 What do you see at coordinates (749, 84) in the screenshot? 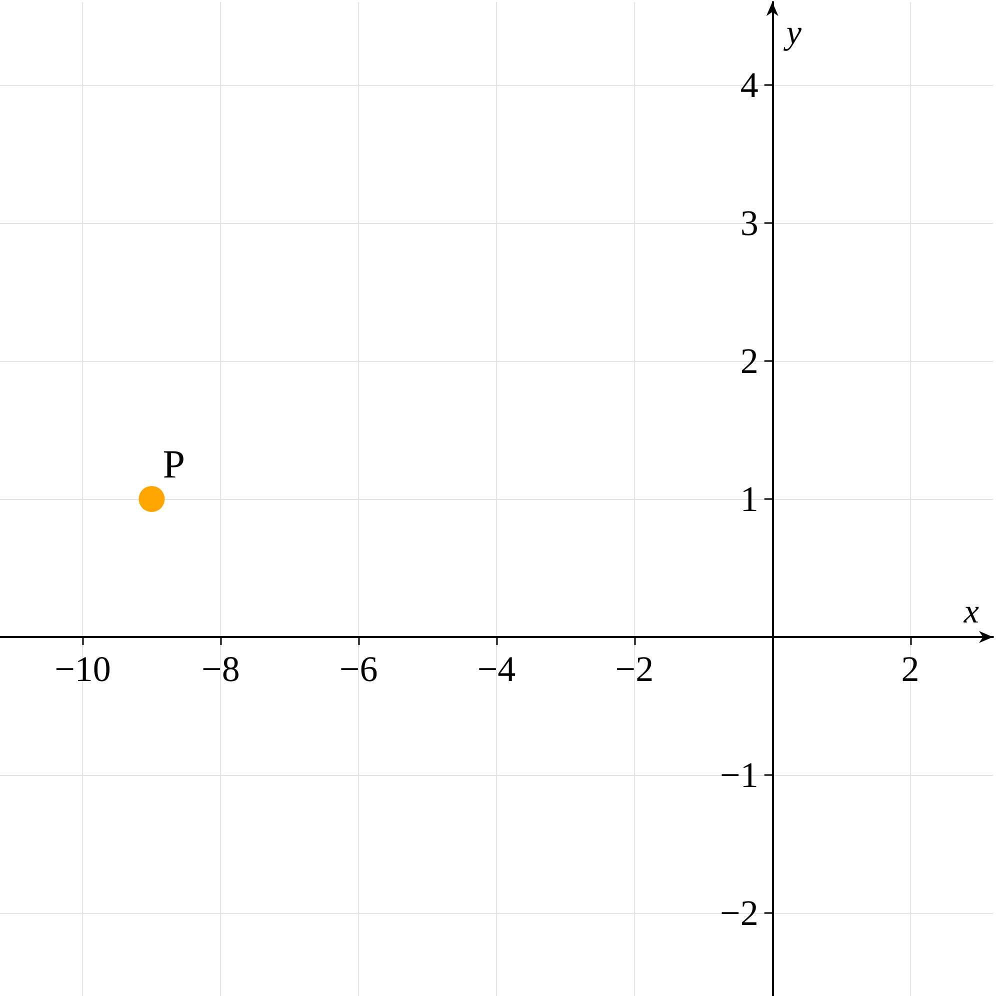
I see `y-tick-label: 4` at bounding box center [749, 84].